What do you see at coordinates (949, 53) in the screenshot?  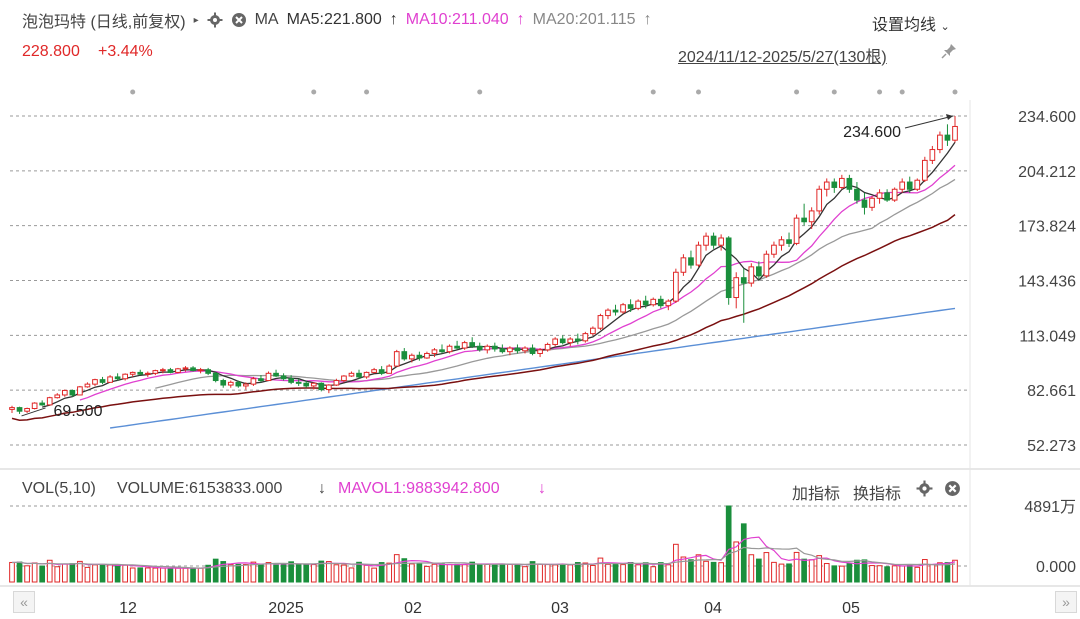 I see `pin-icon` at bounding box center [949, 53].